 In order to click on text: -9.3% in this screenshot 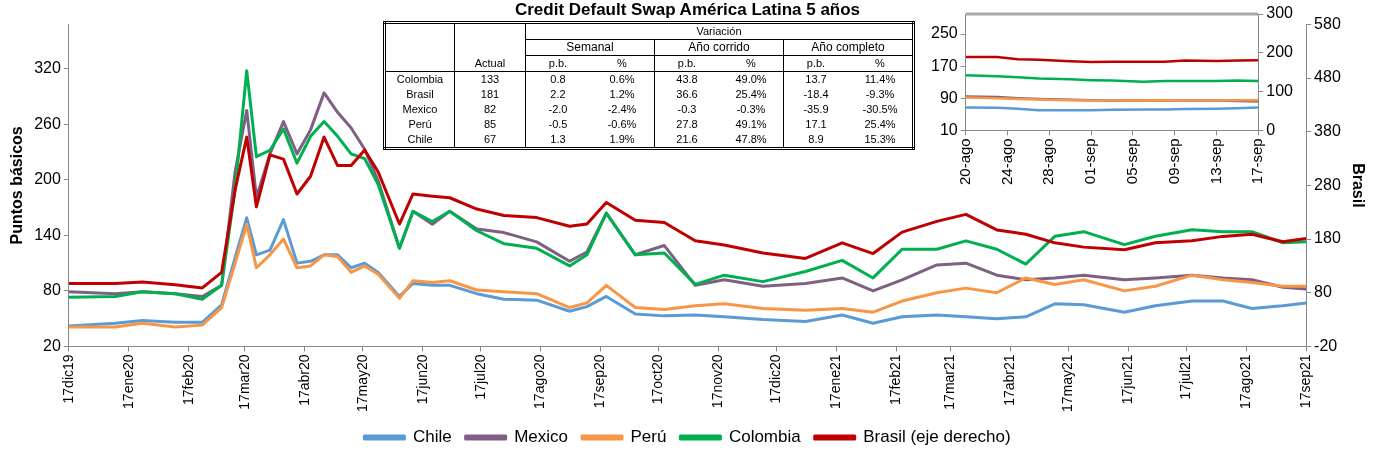, I will do `click(880, 94)`.